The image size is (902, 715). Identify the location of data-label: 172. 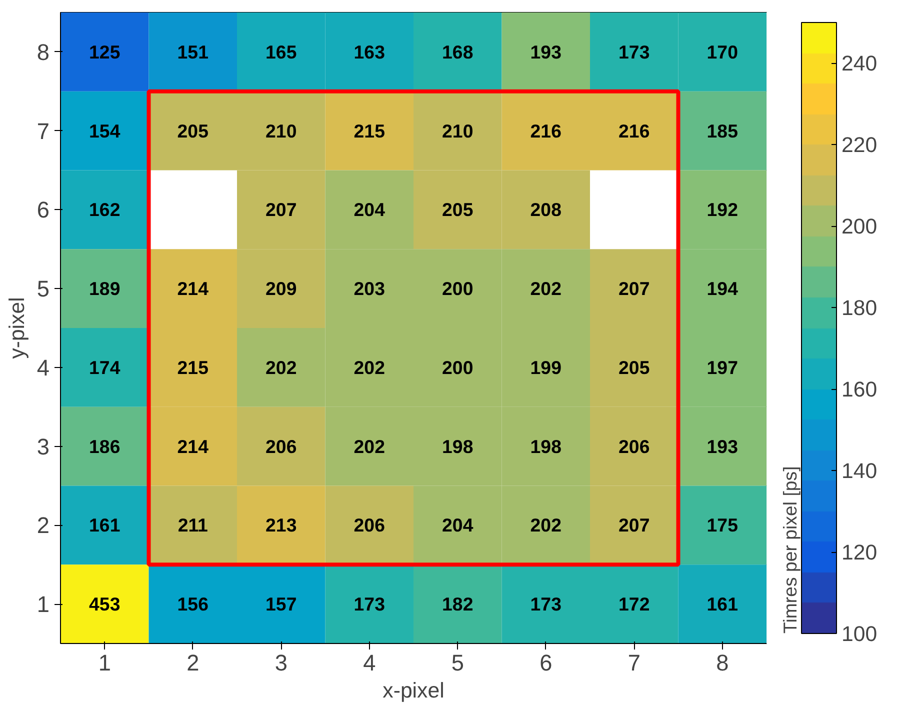
(634, 604).